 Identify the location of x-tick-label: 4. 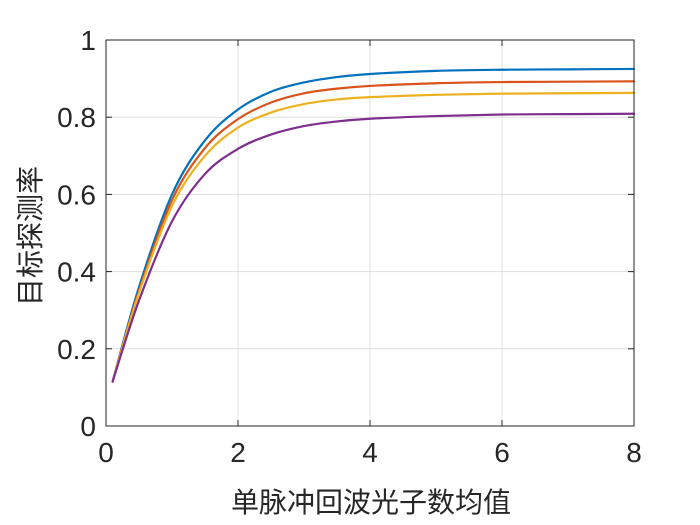
(370, 452).